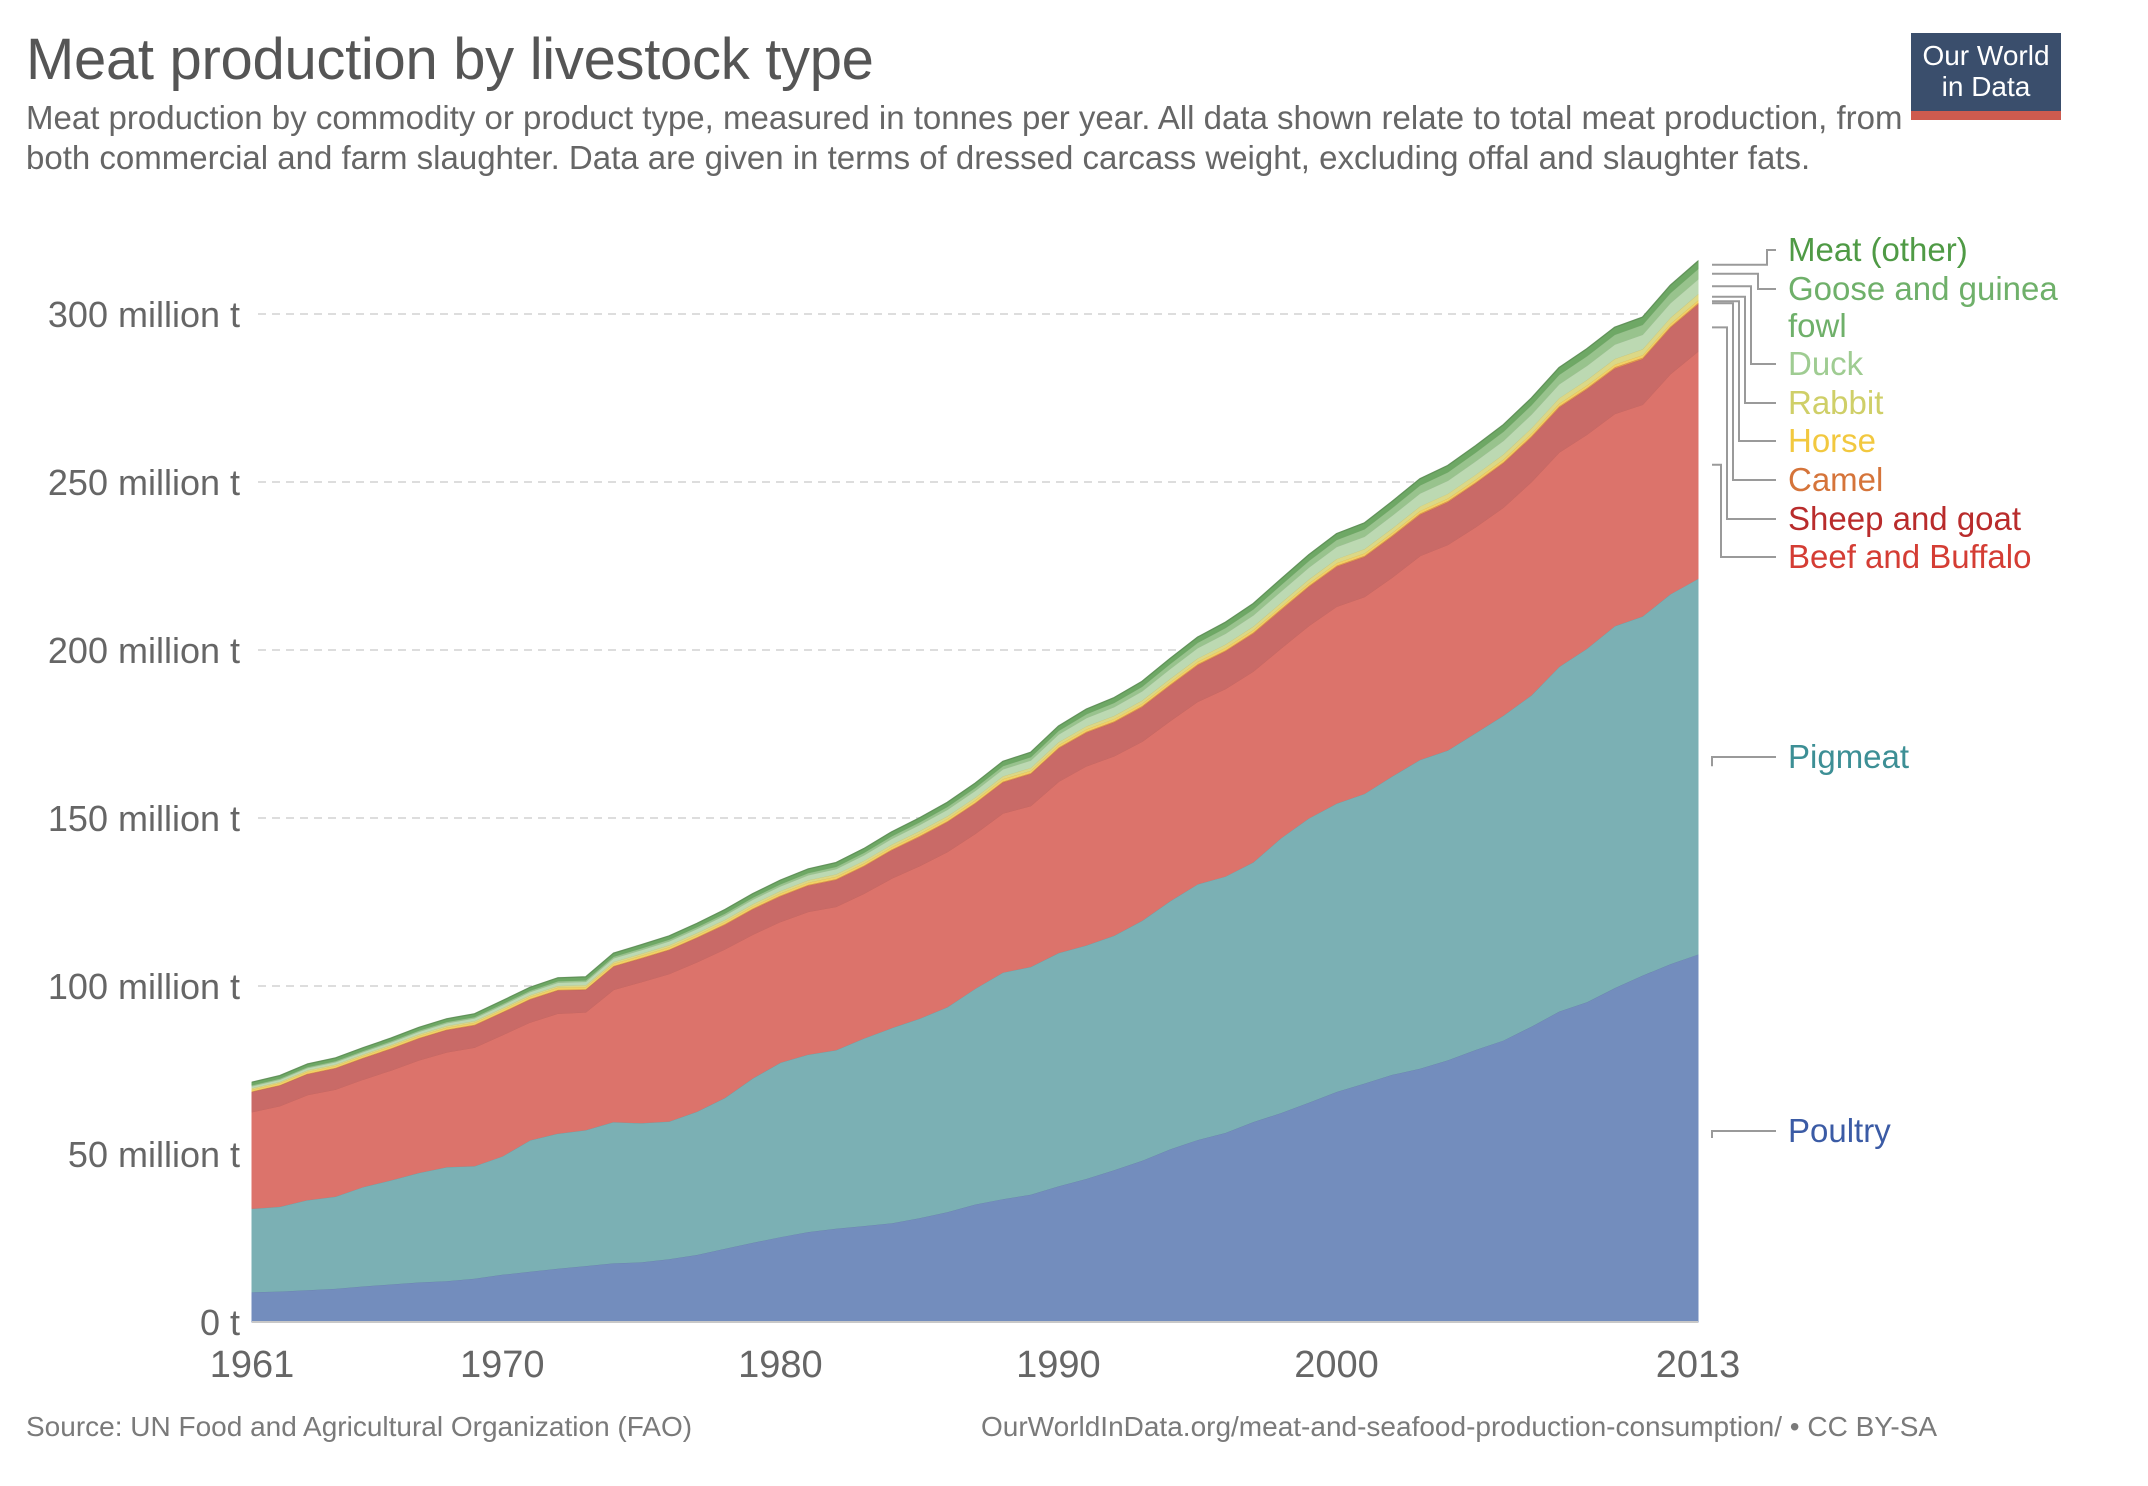  What do you see at coordinates (1835, 402) in the screenshot?
I see `legend-label-rabbit: Rabbit` at bounding box center [1835, 402].